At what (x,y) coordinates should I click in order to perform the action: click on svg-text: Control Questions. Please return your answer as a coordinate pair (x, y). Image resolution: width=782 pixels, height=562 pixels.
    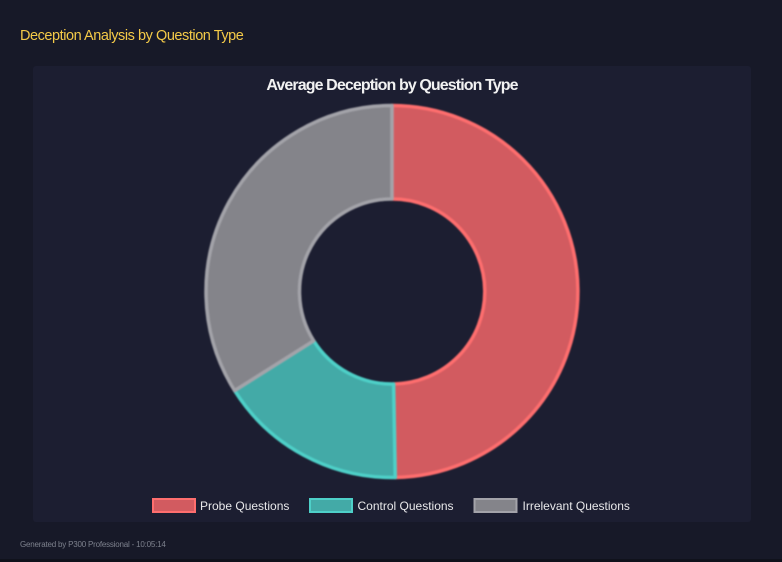
    Looking at the image, I should click on (406, 506).